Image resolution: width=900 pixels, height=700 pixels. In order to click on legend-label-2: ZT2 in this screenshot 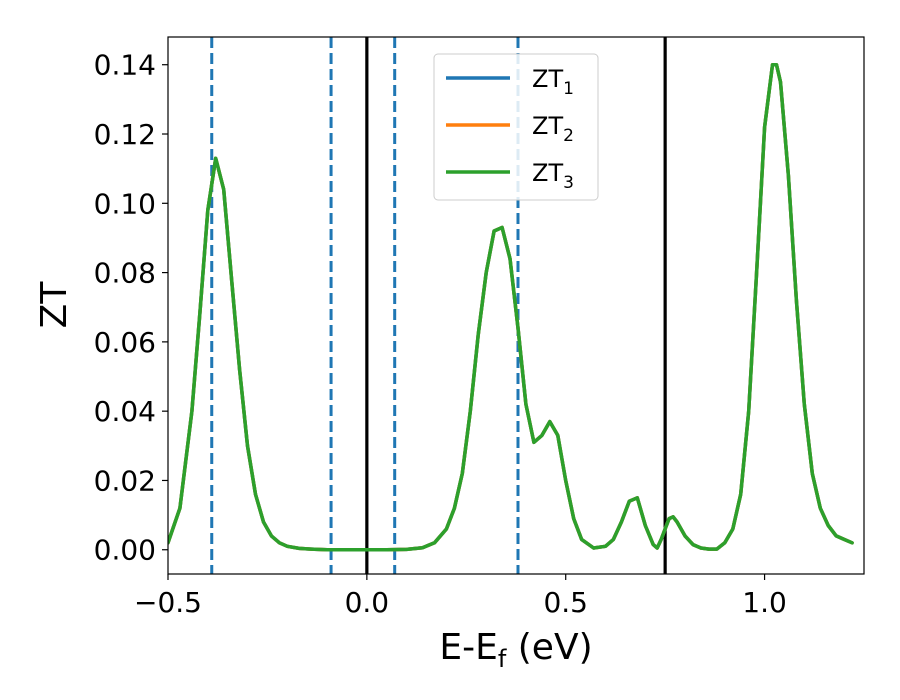, I will do `click(553, 129)`.